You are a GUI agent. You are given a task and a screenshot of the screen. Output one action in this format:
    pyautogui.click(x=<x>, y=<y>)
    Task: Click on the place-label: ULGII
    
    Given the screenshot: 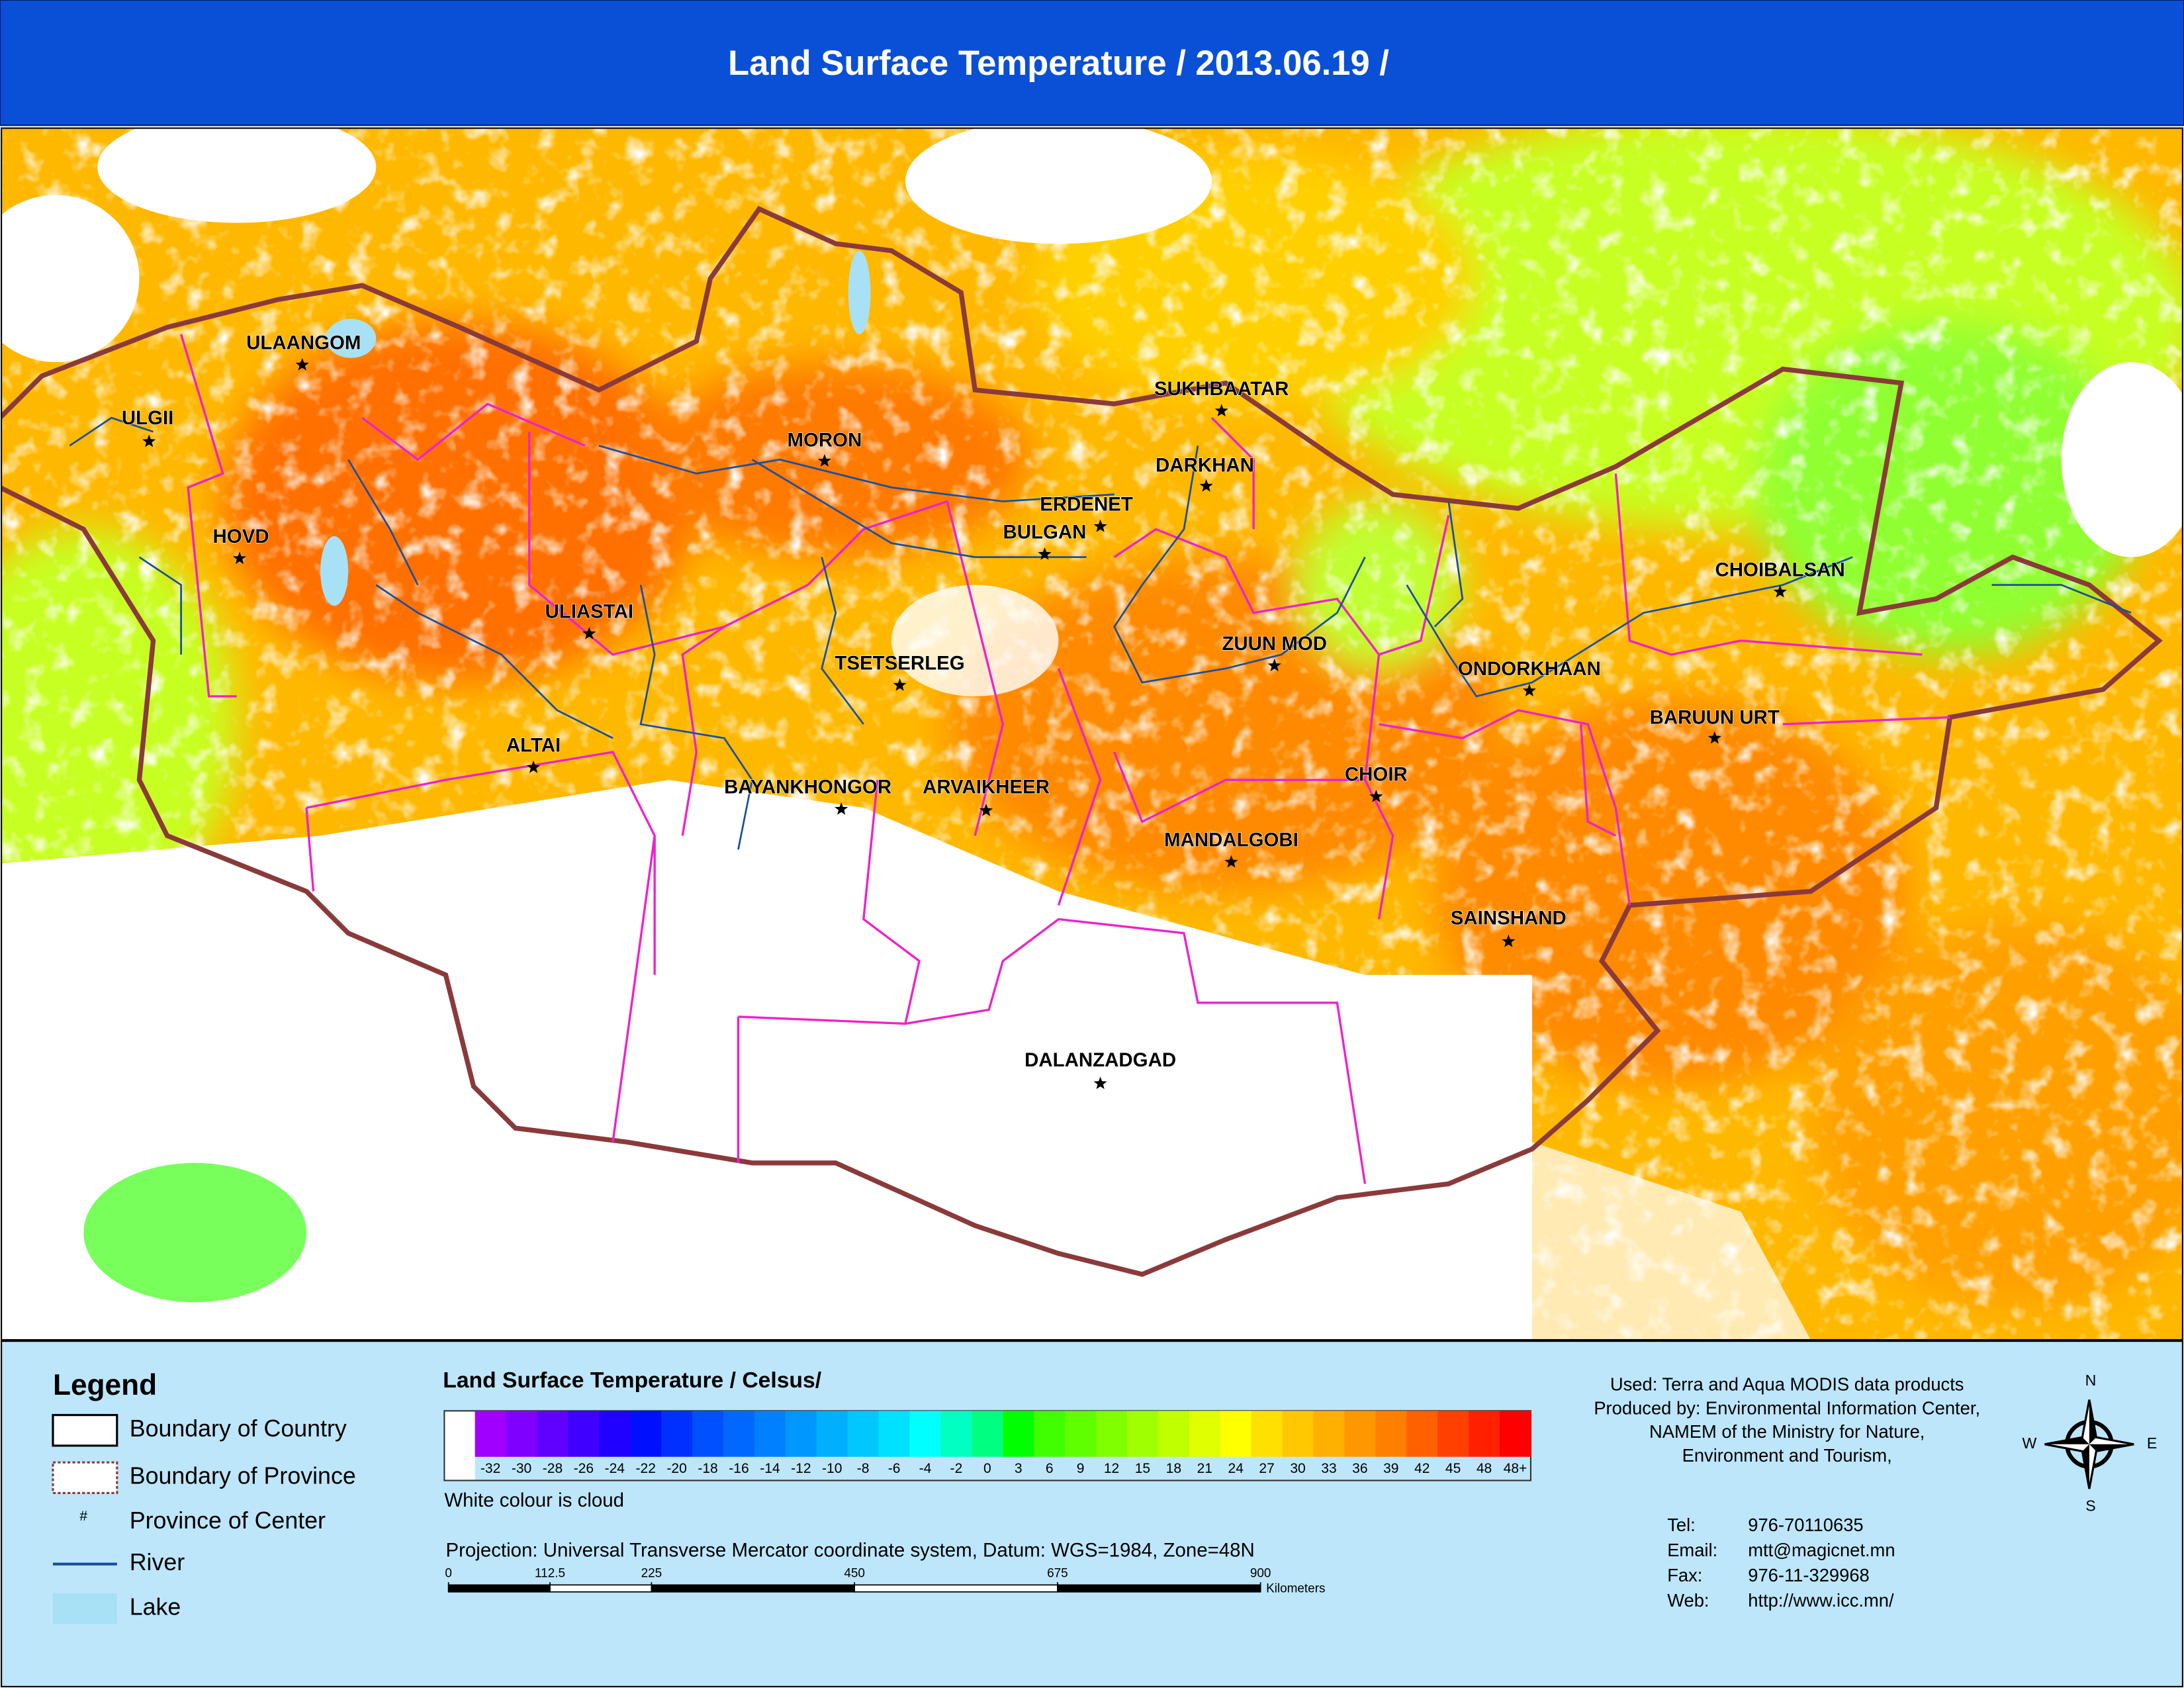 What is the action you would take?
    pyautogui.click(x=148, y=418)
    